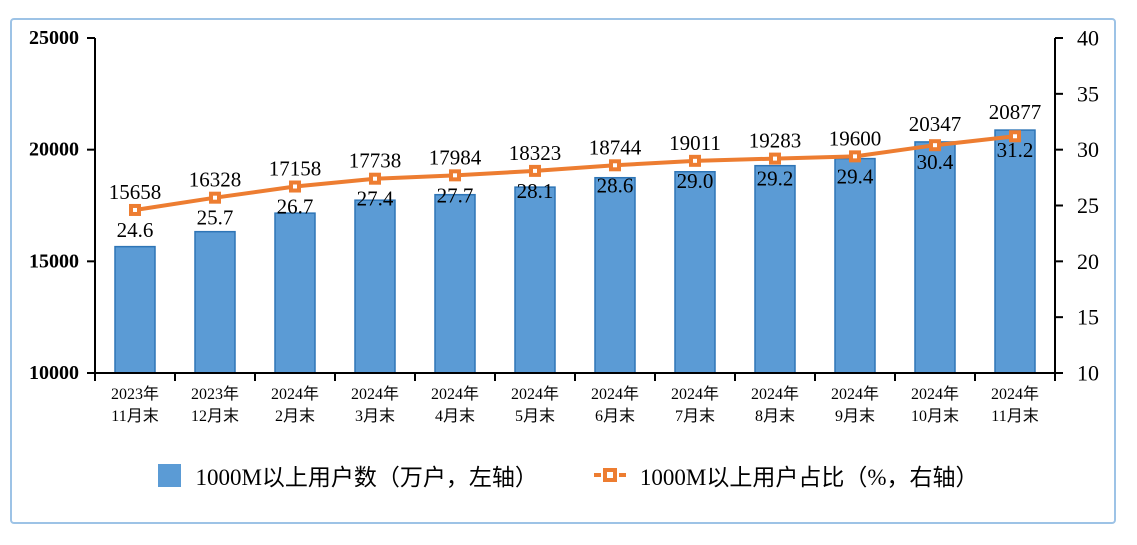 This screenshot has height=545, width=1137. What do you see at coordinates (775, 179) in the screenshot?
I see `percent-value-label: 29.2` at bounding box center [775, 179].